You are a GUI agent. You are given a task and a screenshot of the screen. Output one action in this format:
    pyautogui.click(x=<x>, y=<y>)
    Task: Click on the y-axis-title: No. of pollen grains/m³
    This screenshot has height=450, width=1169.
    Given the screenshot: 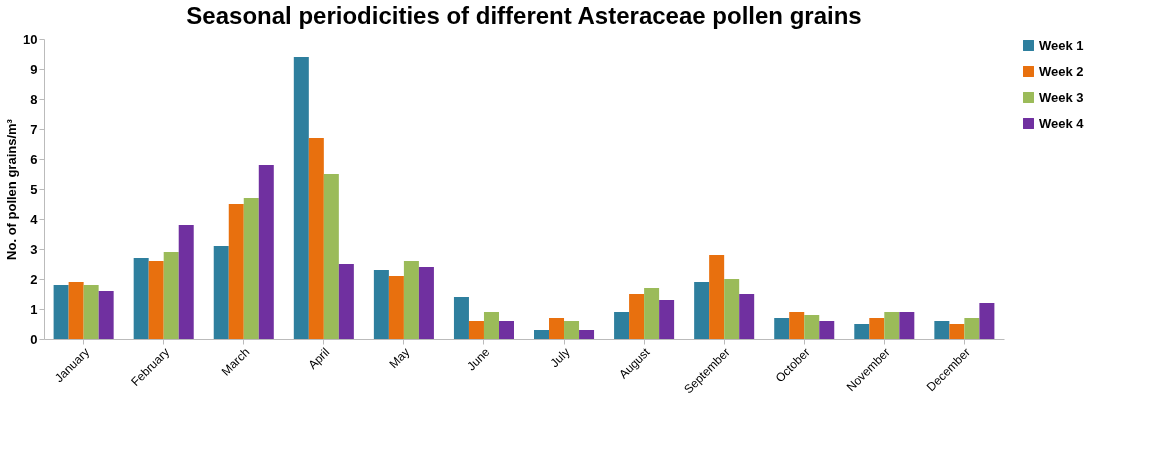 What is the action you would take?
    pyautogui.click(x=12, y=189)
    